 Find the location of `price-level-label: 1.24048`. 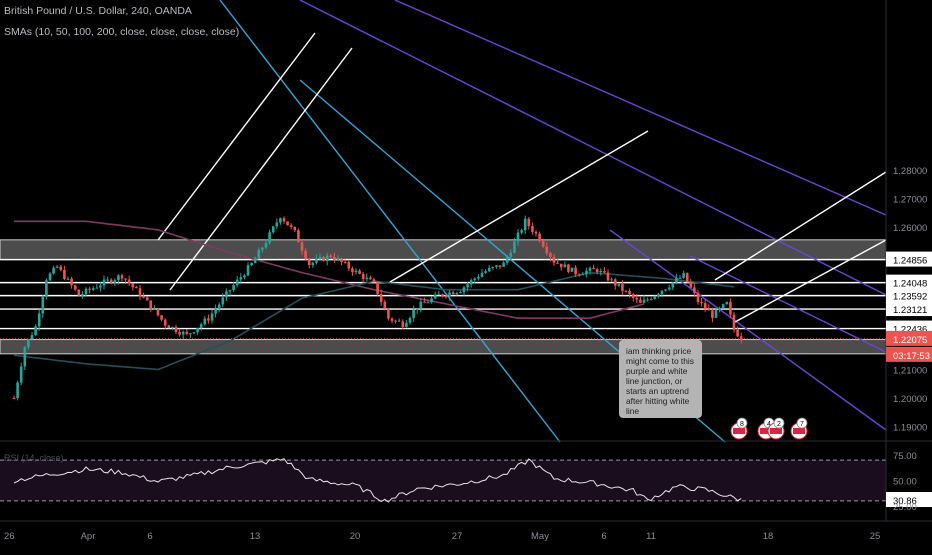

price-level-label: 1.24048 is located at coordinates (910, 284).